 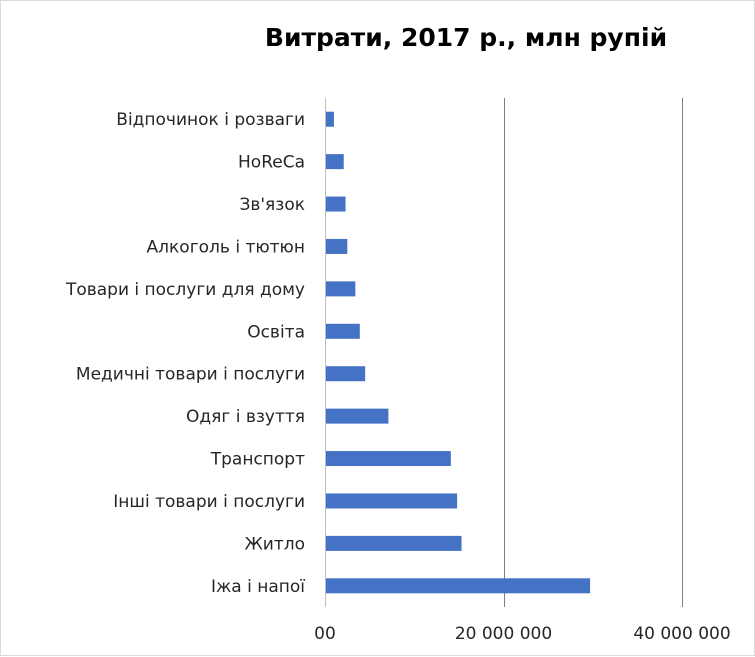 What do you see at coordinates (257, 460) in the screenshot?
I see `category-label: Транспорт` at bounding box center [257, 460].